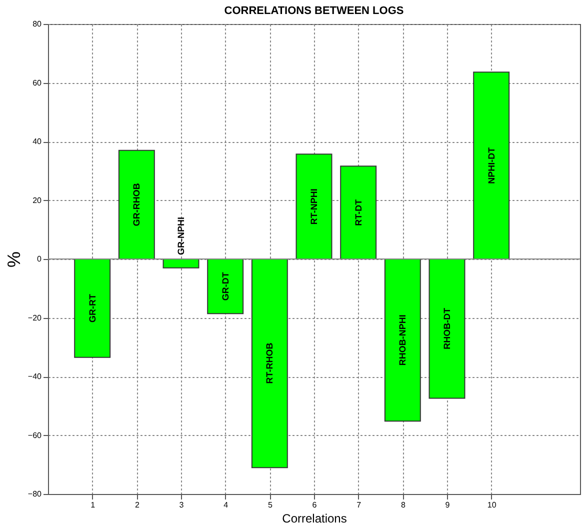 Image resolution: width=587 pixels, height=532 pixels. I want to click on annotation: RHOB-DT, so click(447, 328).